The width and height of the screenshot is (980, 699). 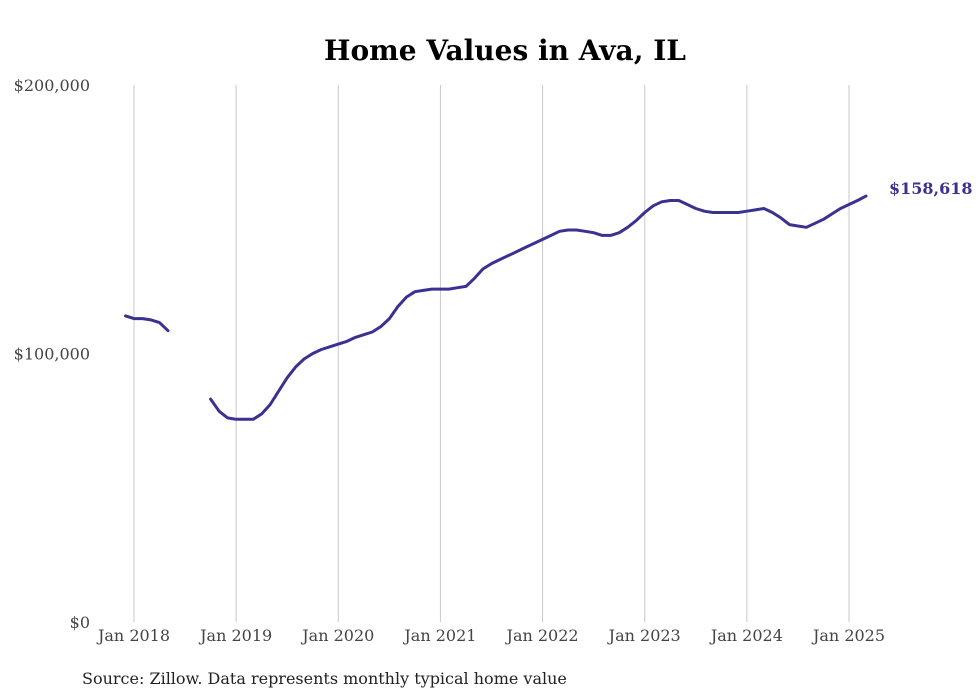 I want to click on x-tick-label: Jan 2021, so click(x=439, y=635).